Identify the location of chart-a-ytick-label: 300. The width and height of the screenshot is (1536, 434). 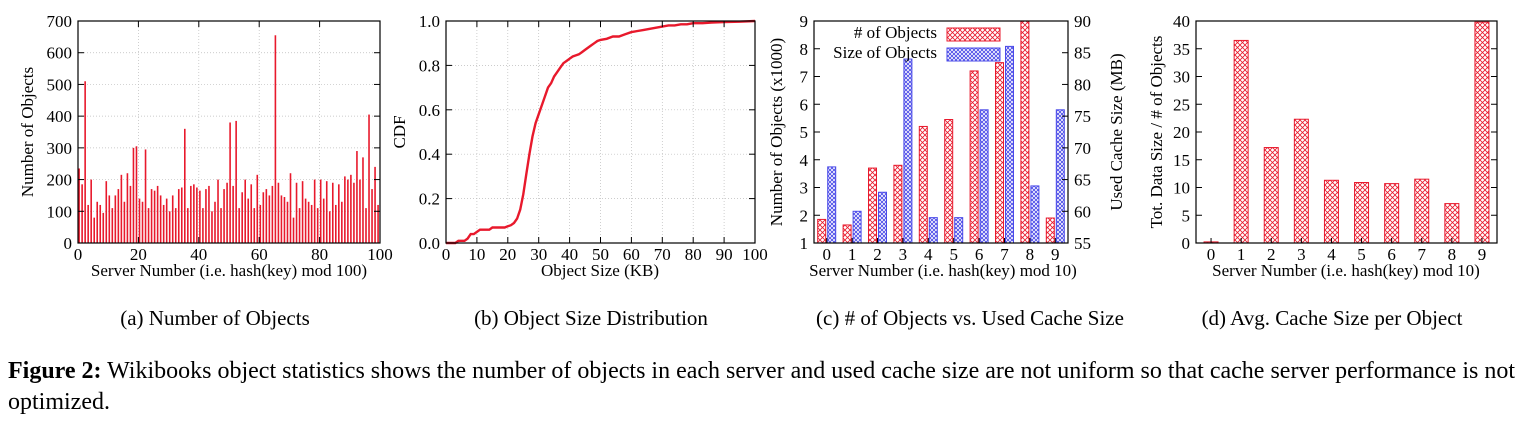
(60, 148).